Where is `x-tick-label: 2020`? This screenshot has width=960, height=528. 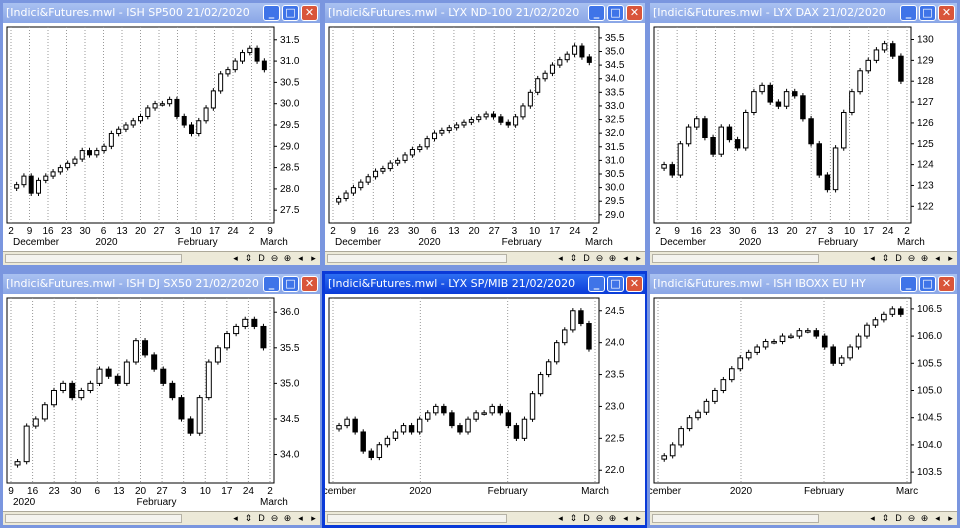 x-tick-label: 2020 is located at coordinates (741, 491).